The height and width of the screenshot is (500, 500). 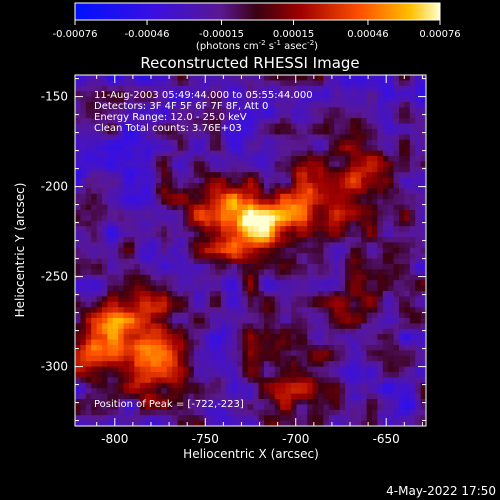 What do you see at coordinates (249, 63) in the screenshot?
I see `image-title: Reconstructed RHESSI Image` at bounding box center [249, 63].